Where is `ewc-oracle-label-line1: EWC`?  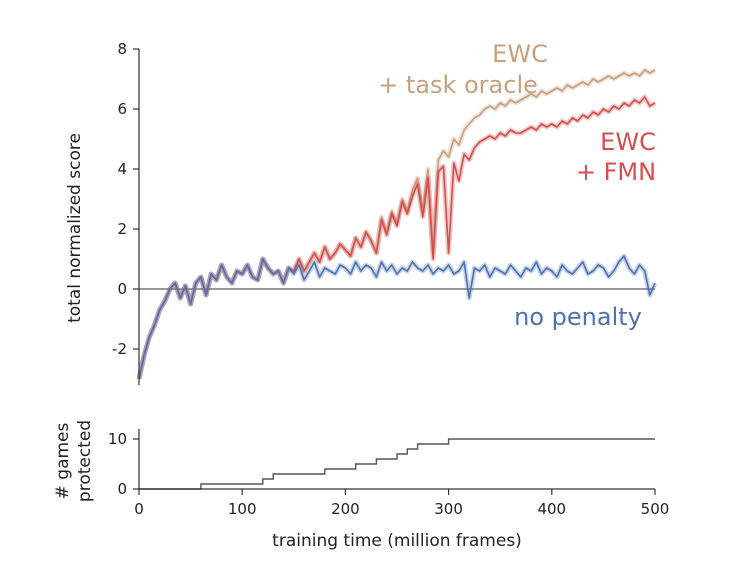
ewc-oracle-label-line1: EWC is located at coordinates (520, 54).